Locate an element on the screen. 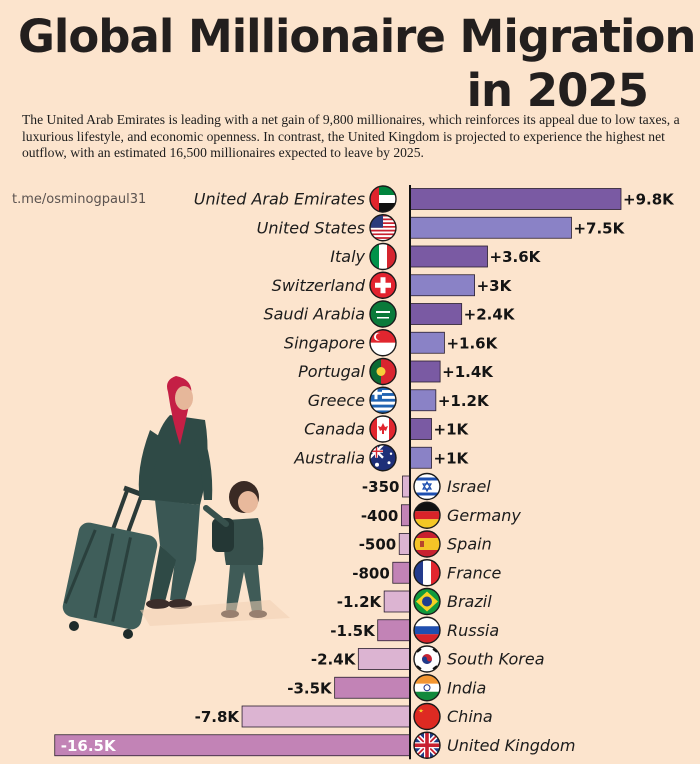  flag-uae-icon is located at coordinates (383, 199).